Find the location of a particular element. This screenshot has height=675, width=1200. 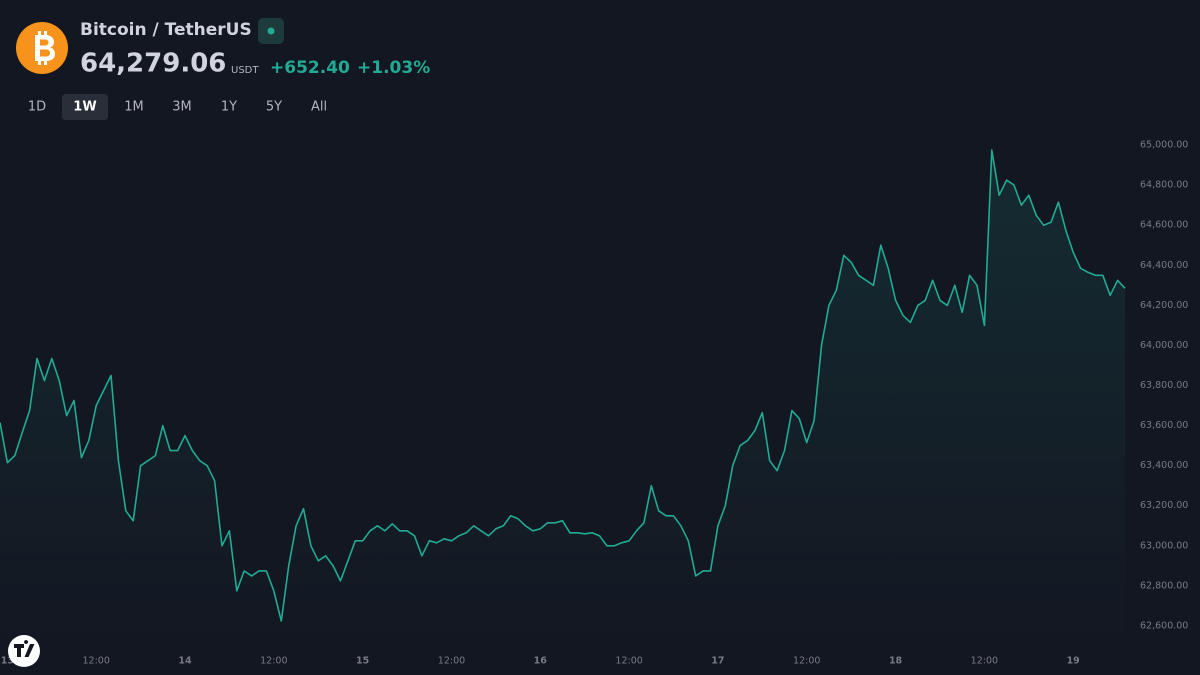

range-label: 1M is located at coordinates (134, 107).